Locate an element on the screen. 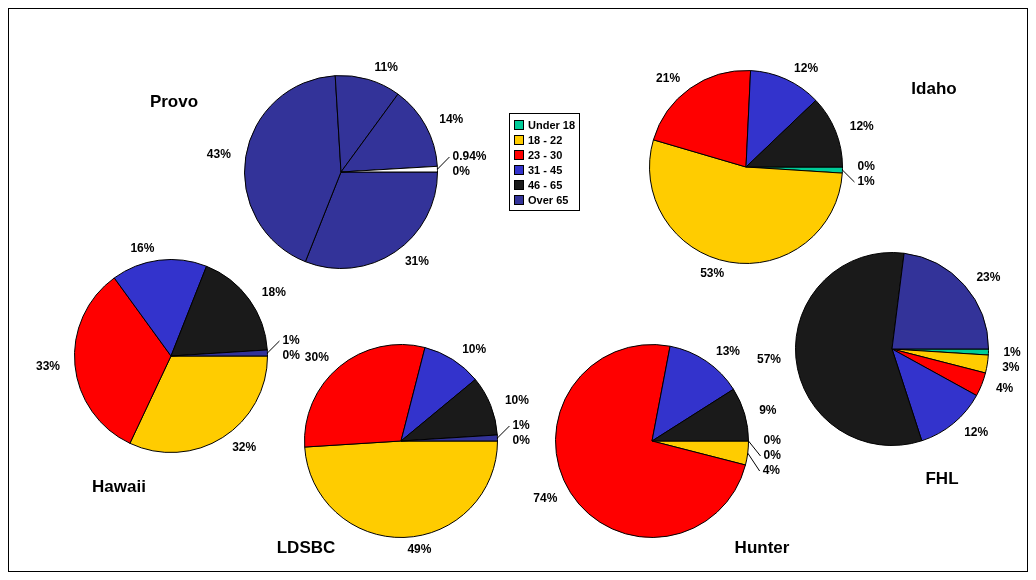 This screenshot has height=580, width=1036. data-label: 49% is located at coordinates (419, 548).